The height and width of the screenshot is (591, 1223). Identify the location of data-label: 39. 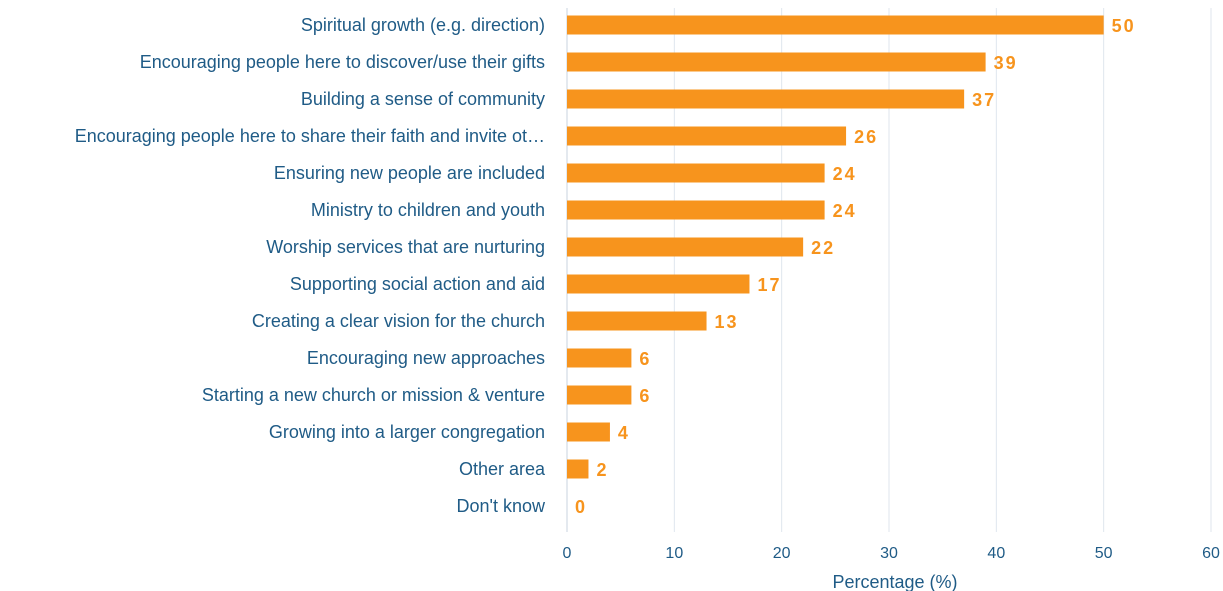
(1006, 63).